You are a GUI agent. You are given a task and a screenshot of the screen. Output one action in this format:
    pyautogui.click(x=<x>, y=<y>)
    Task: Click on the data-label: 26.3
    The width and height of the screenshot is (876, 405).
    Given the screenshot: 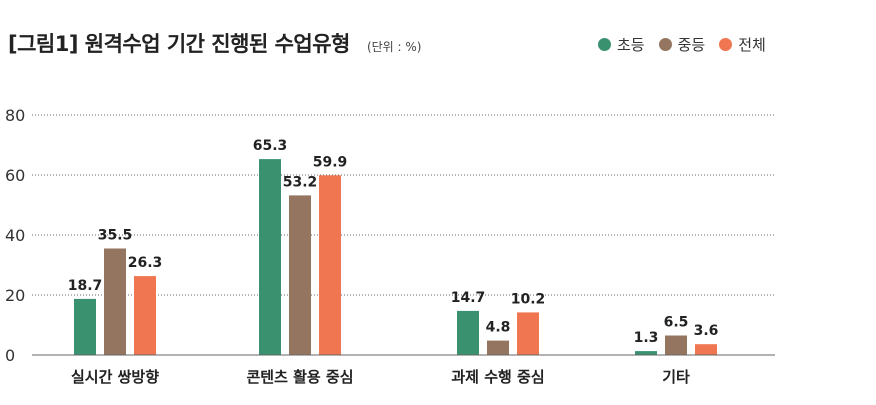 What is the action you would take?
    pyautogui.click(x=145, y=263)
    